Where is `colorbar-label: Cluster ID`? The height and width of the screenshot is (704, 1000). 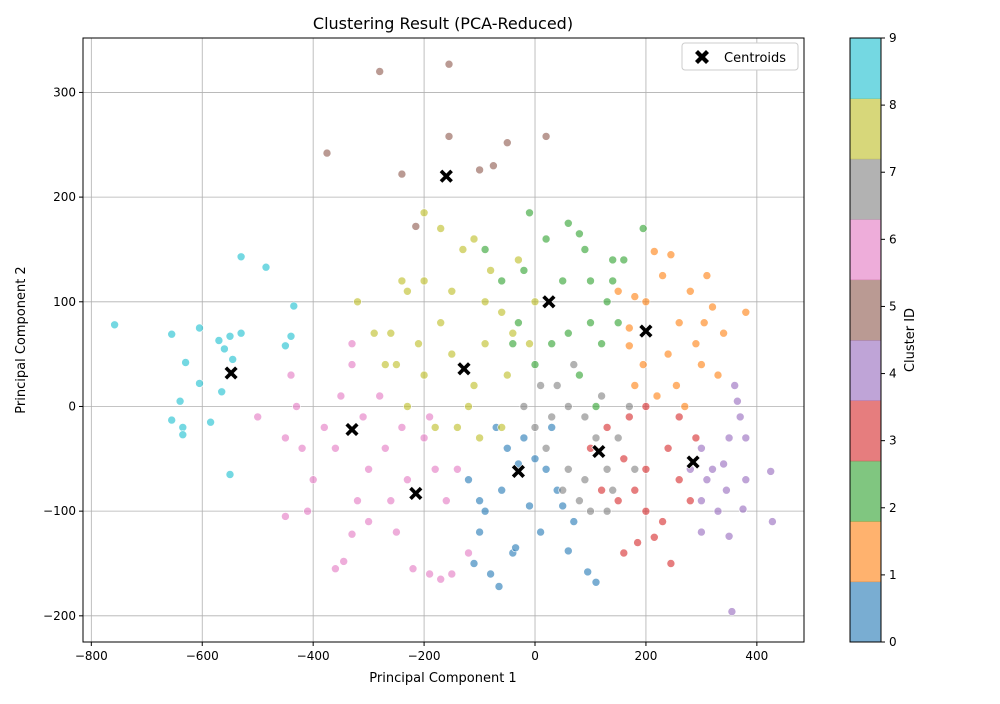
colorbar-label: Cluster ID is located at coordinates (910, 340).